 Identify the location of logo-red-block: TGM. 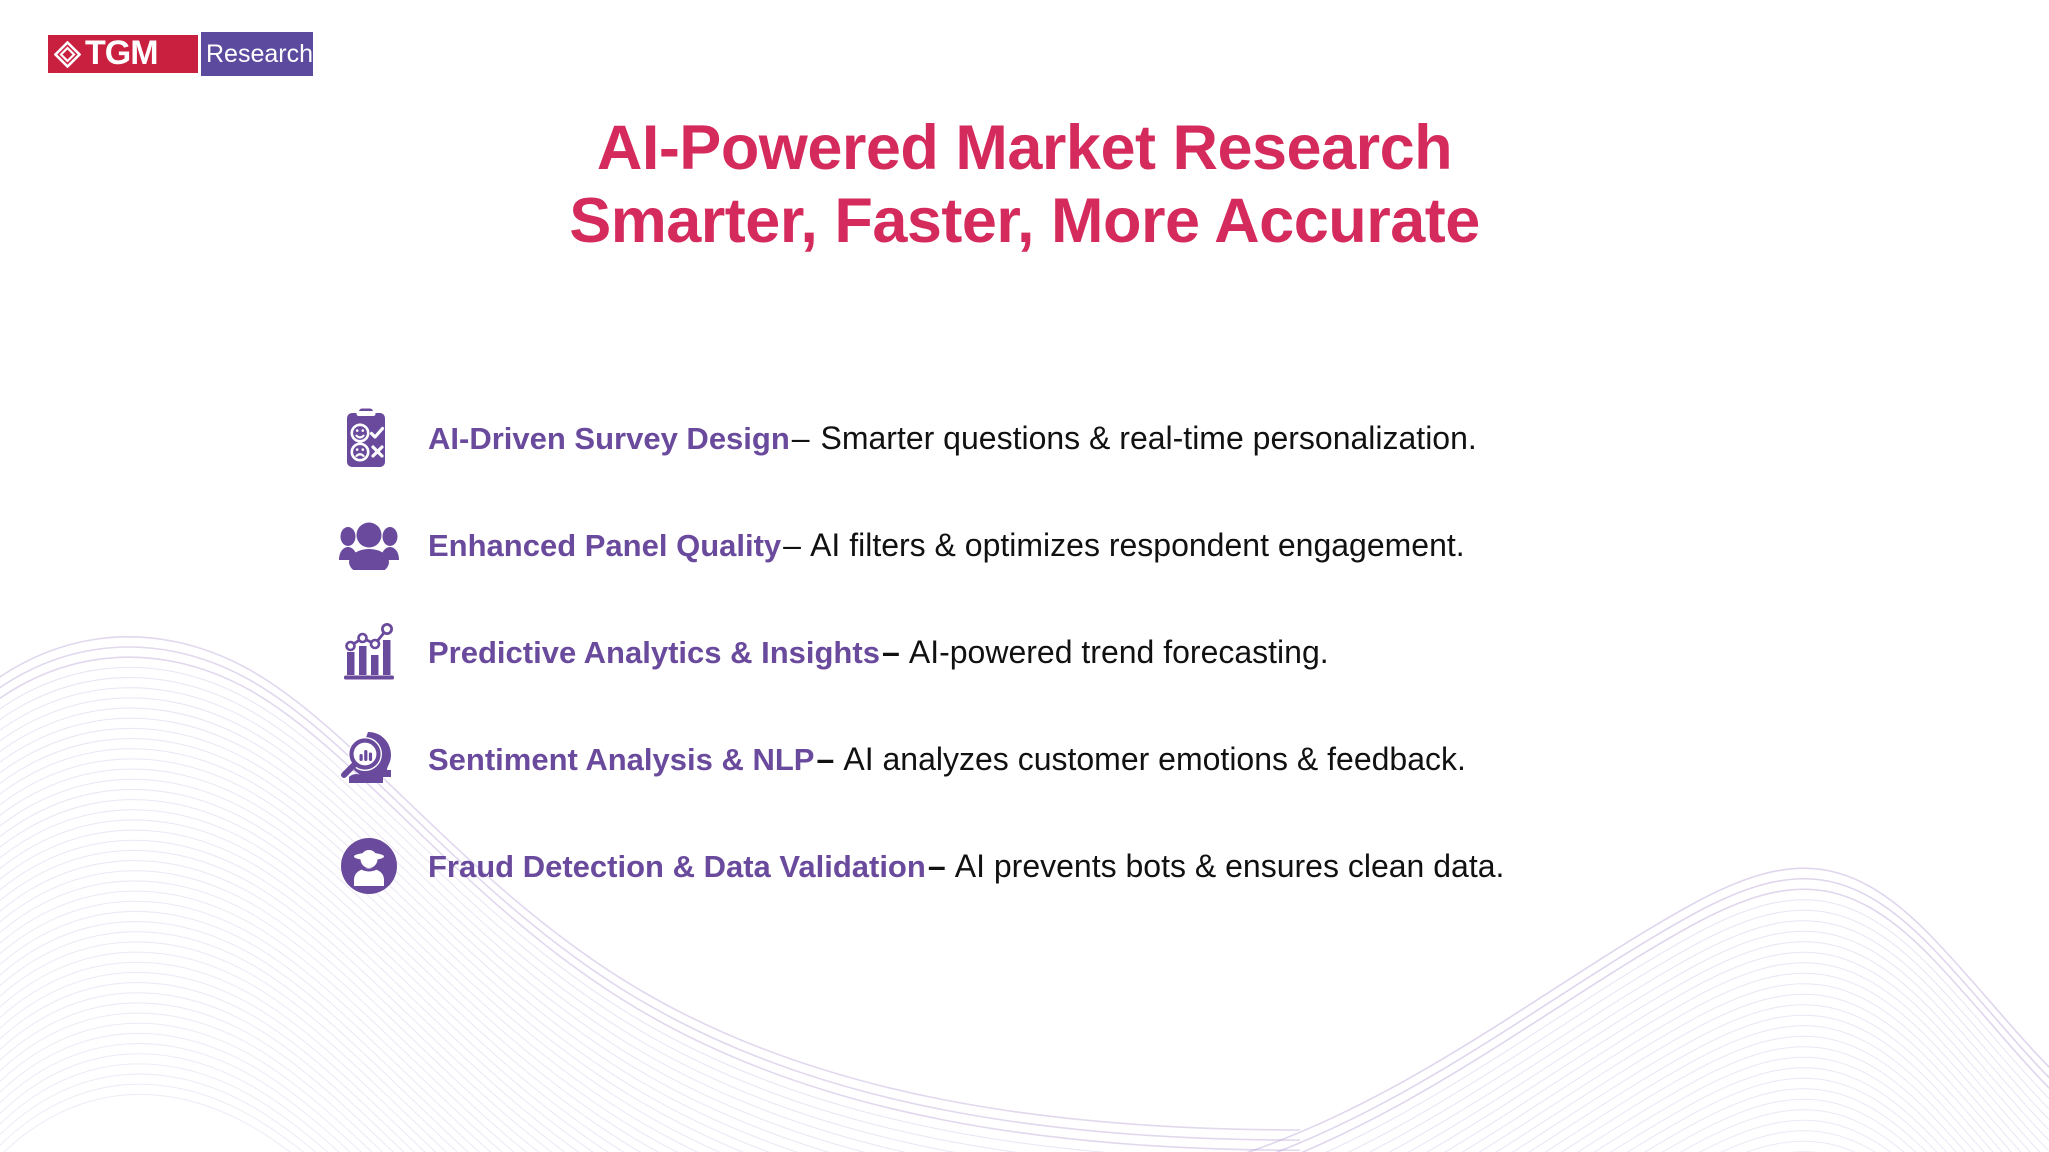
(123, 54).